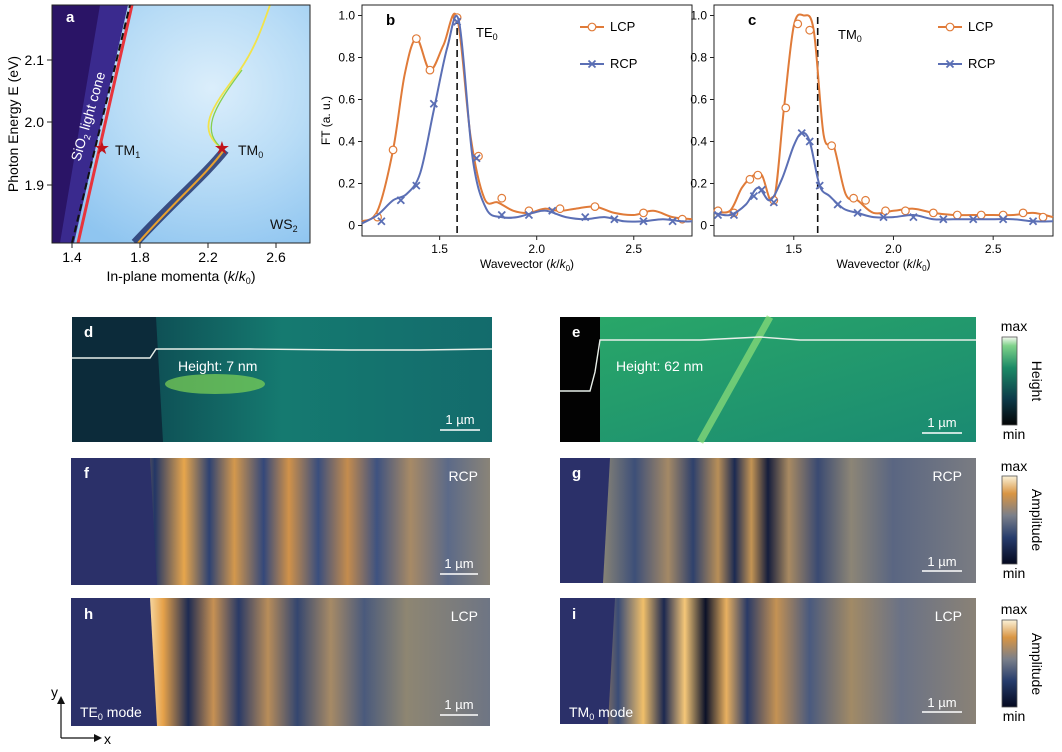  I want to click on polarization-label-g: RCP, so click(947, 476).